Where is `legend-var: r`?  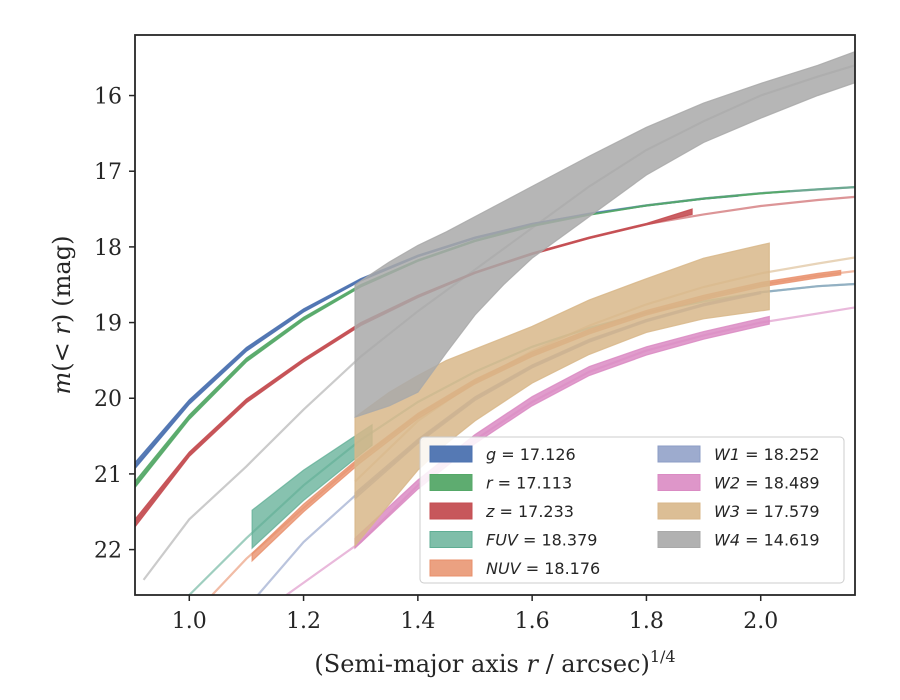
legend-var: r is located at coordinates (490, 483).